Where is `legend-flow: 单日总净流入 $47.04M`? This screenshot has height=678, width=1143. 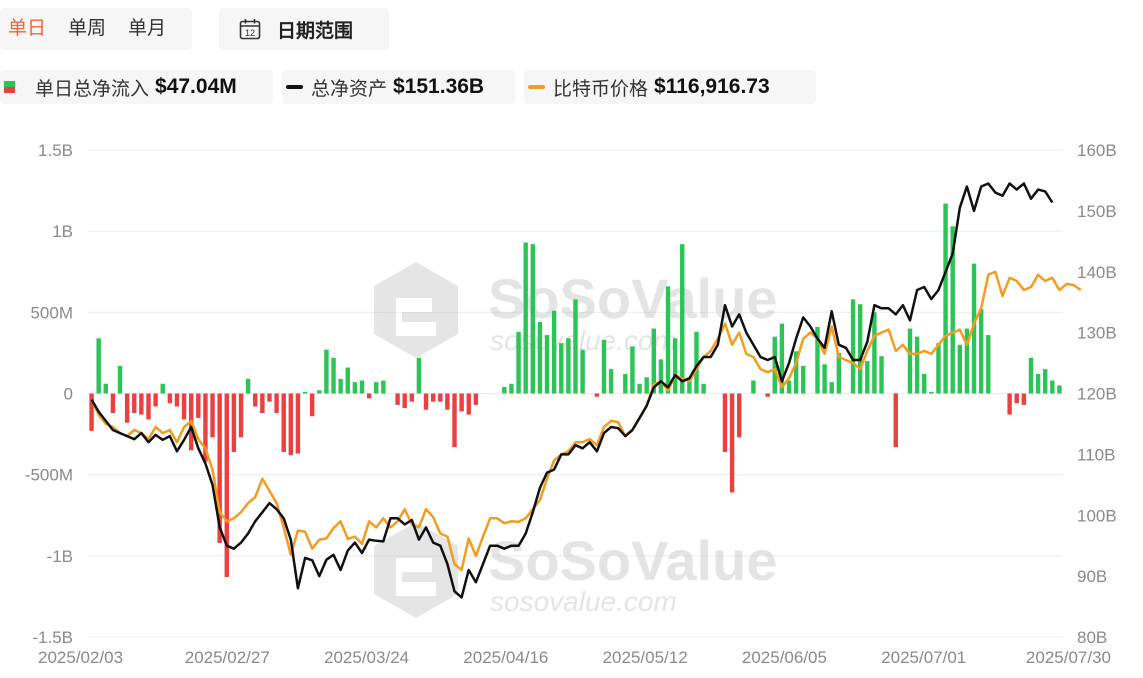 legend-flow: 单日总净流入 $47.04M is located at coordinates (136, 87).